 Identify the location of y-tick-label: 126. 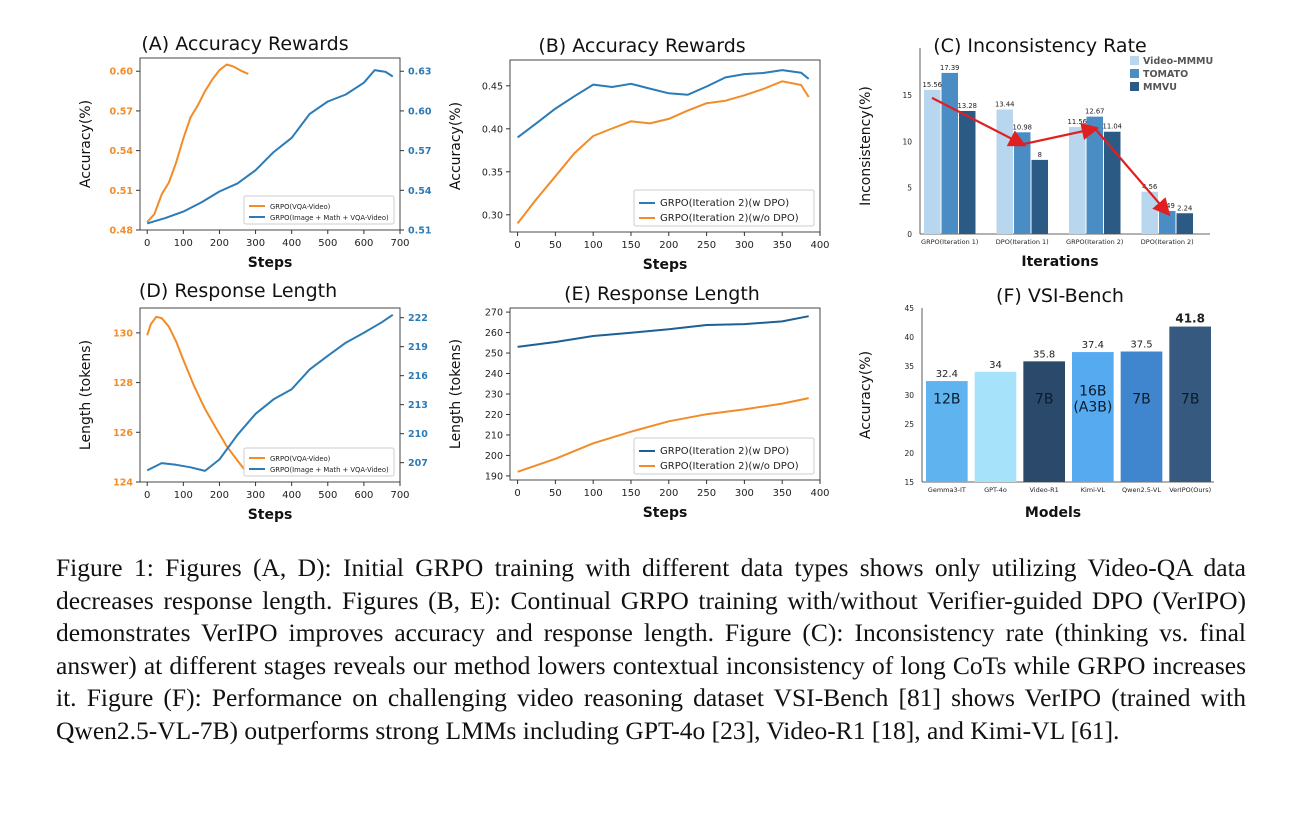
(123, 433).